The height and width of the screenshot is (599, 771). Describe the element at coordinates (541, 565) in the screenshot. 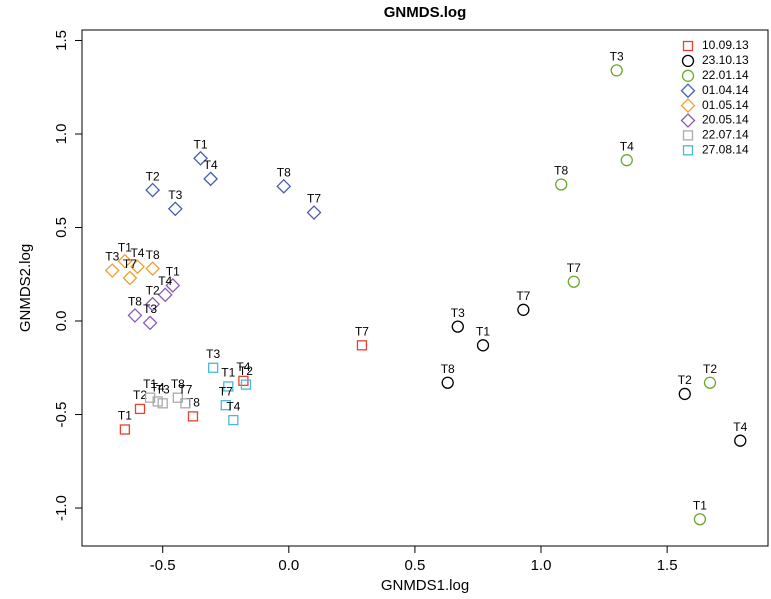

I see `x-tick-label: 1.0` at that location.